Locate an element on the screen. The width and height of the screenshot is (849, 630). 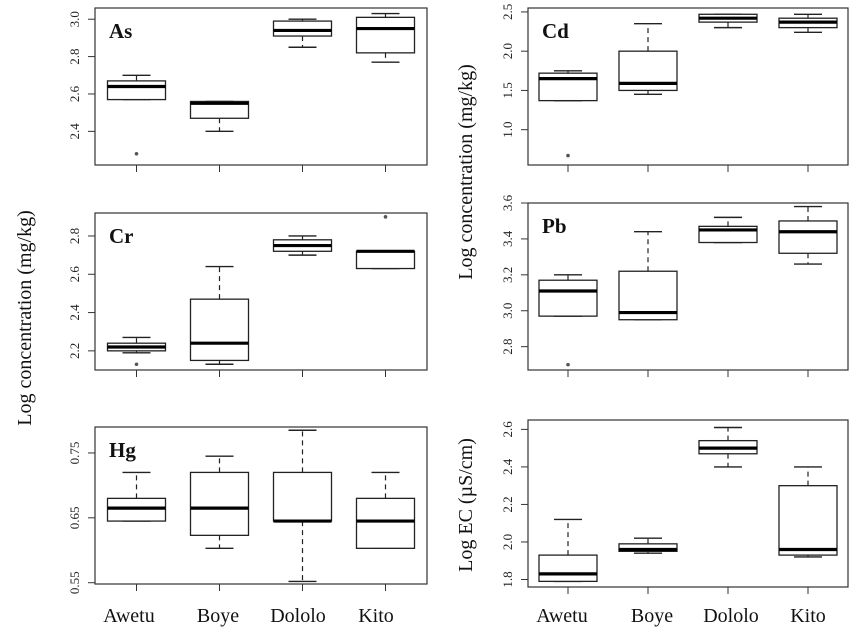
chart-panel: 2.4 2.6 2.8 3.0 As is located at coordinates (247, 89).